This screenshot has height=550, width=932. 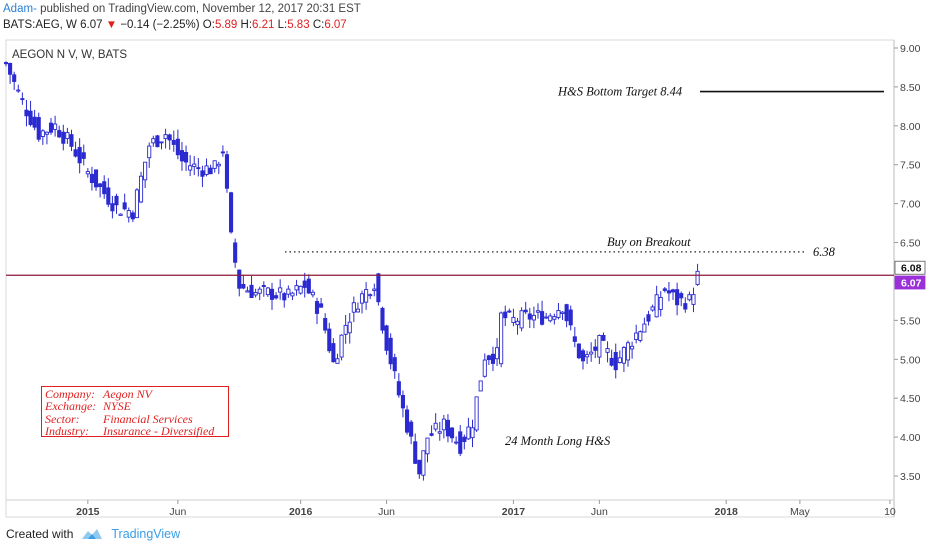 I want to click on last-price: 6.07, so click(x=91, y=25).